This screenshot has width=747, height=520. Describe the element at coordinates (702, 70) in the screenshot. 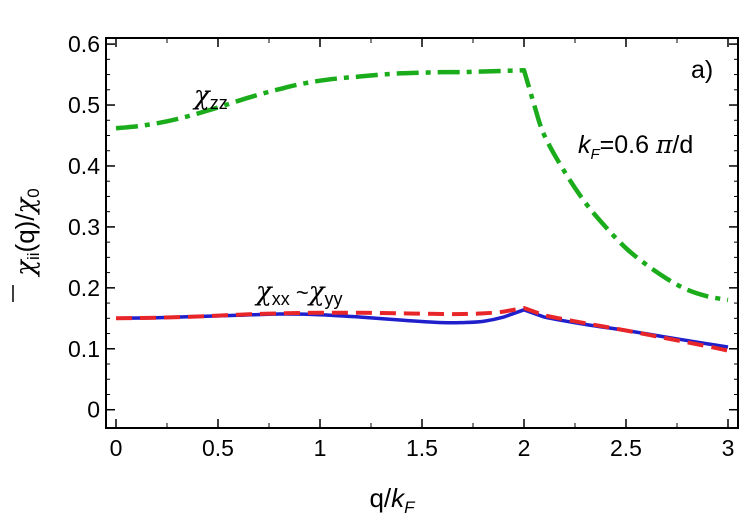

I see `panel-label: a)` at that location.